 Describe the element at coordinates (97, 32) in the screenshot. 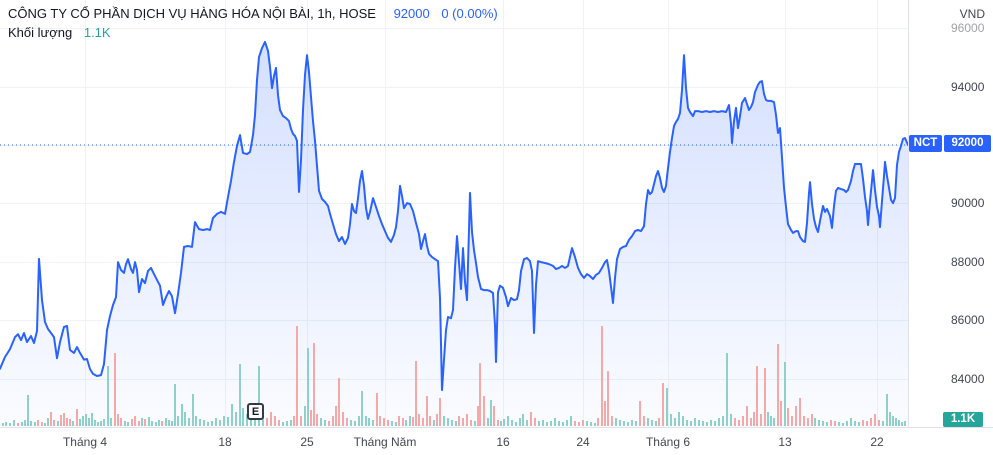

I see `volume-value: 1.1K` at that location.